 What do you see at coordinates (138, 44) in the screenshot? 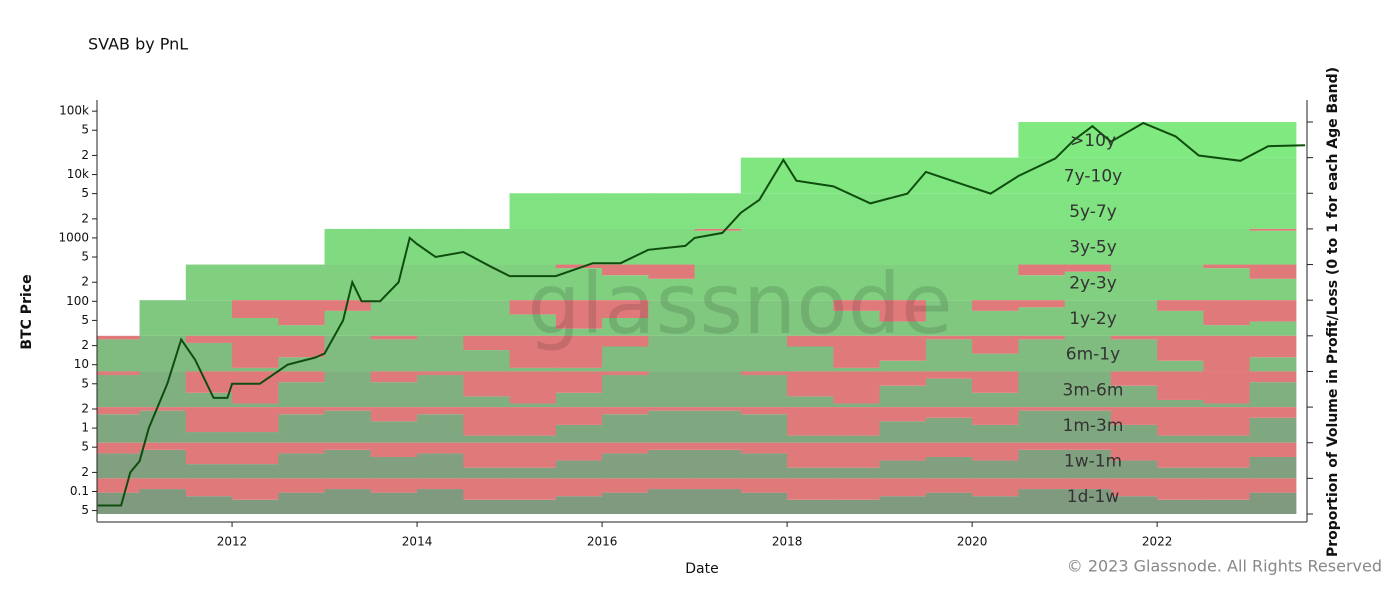
I see `chart-title: SVAB by PnL` at bounding box center [138, 44].